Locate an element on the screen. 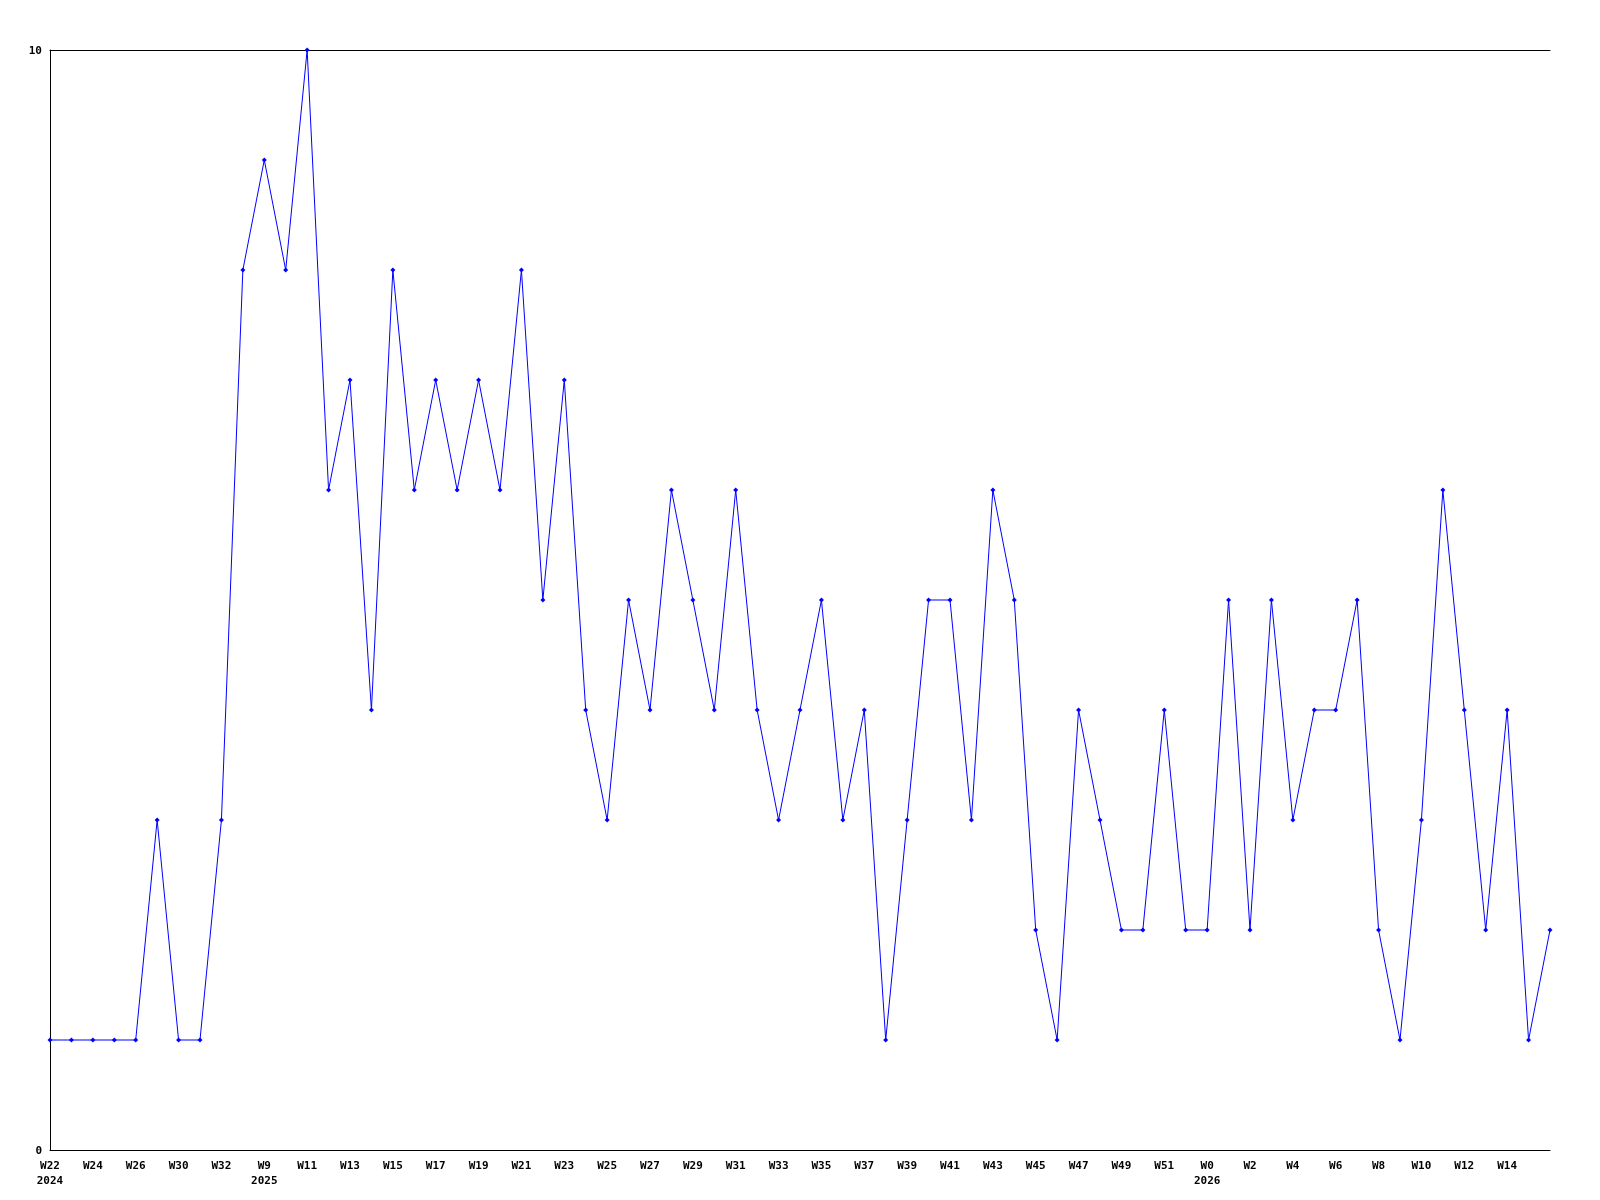 Image resolution: width=1600 pixels, height=1200 pixels. x-tick-label: W21 is located at coordinates (521, 1165).